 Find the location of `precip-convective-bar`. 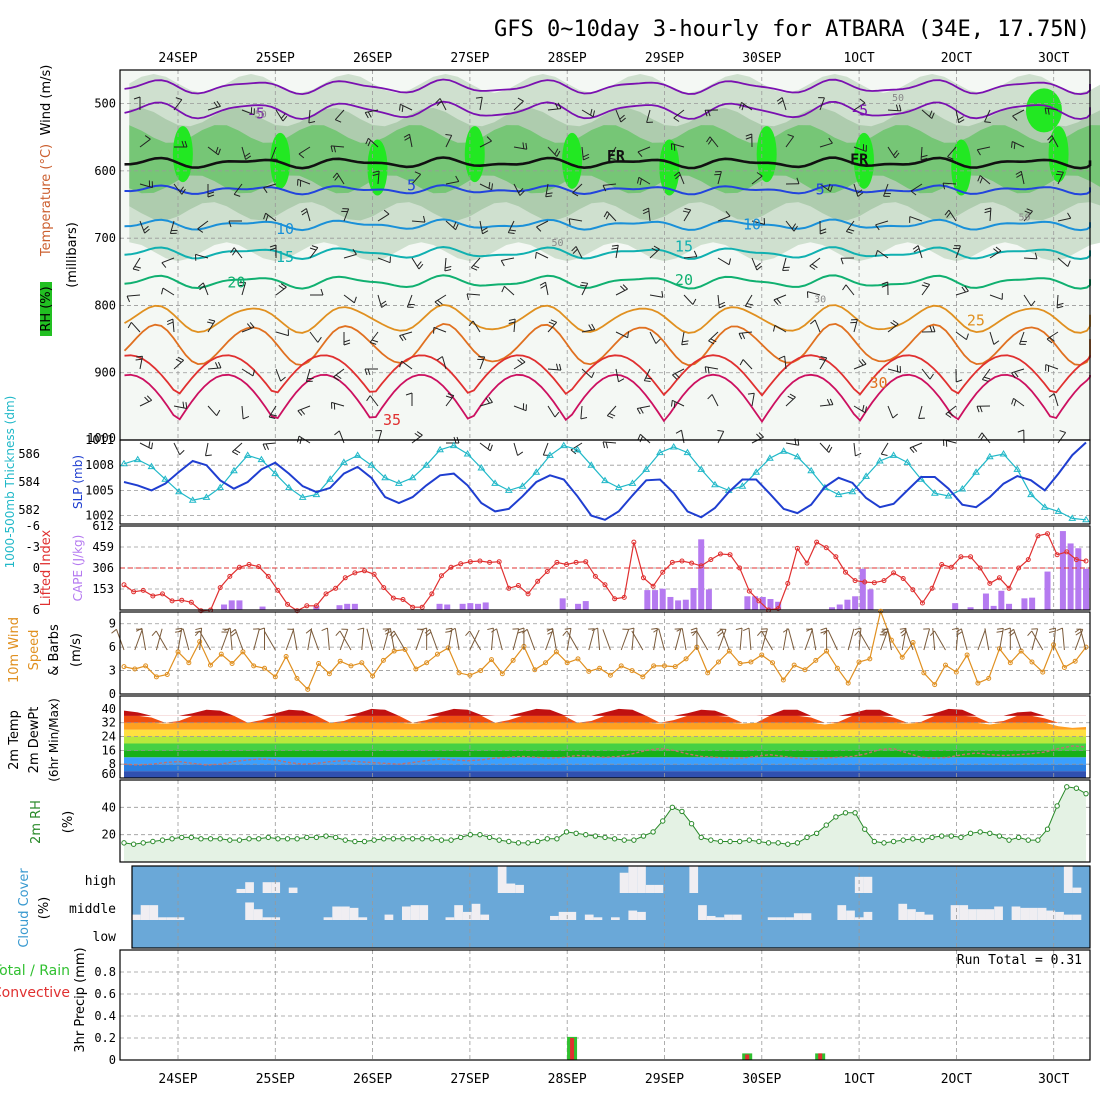

precip-convective-bar is located at coordinates (820, 1056).